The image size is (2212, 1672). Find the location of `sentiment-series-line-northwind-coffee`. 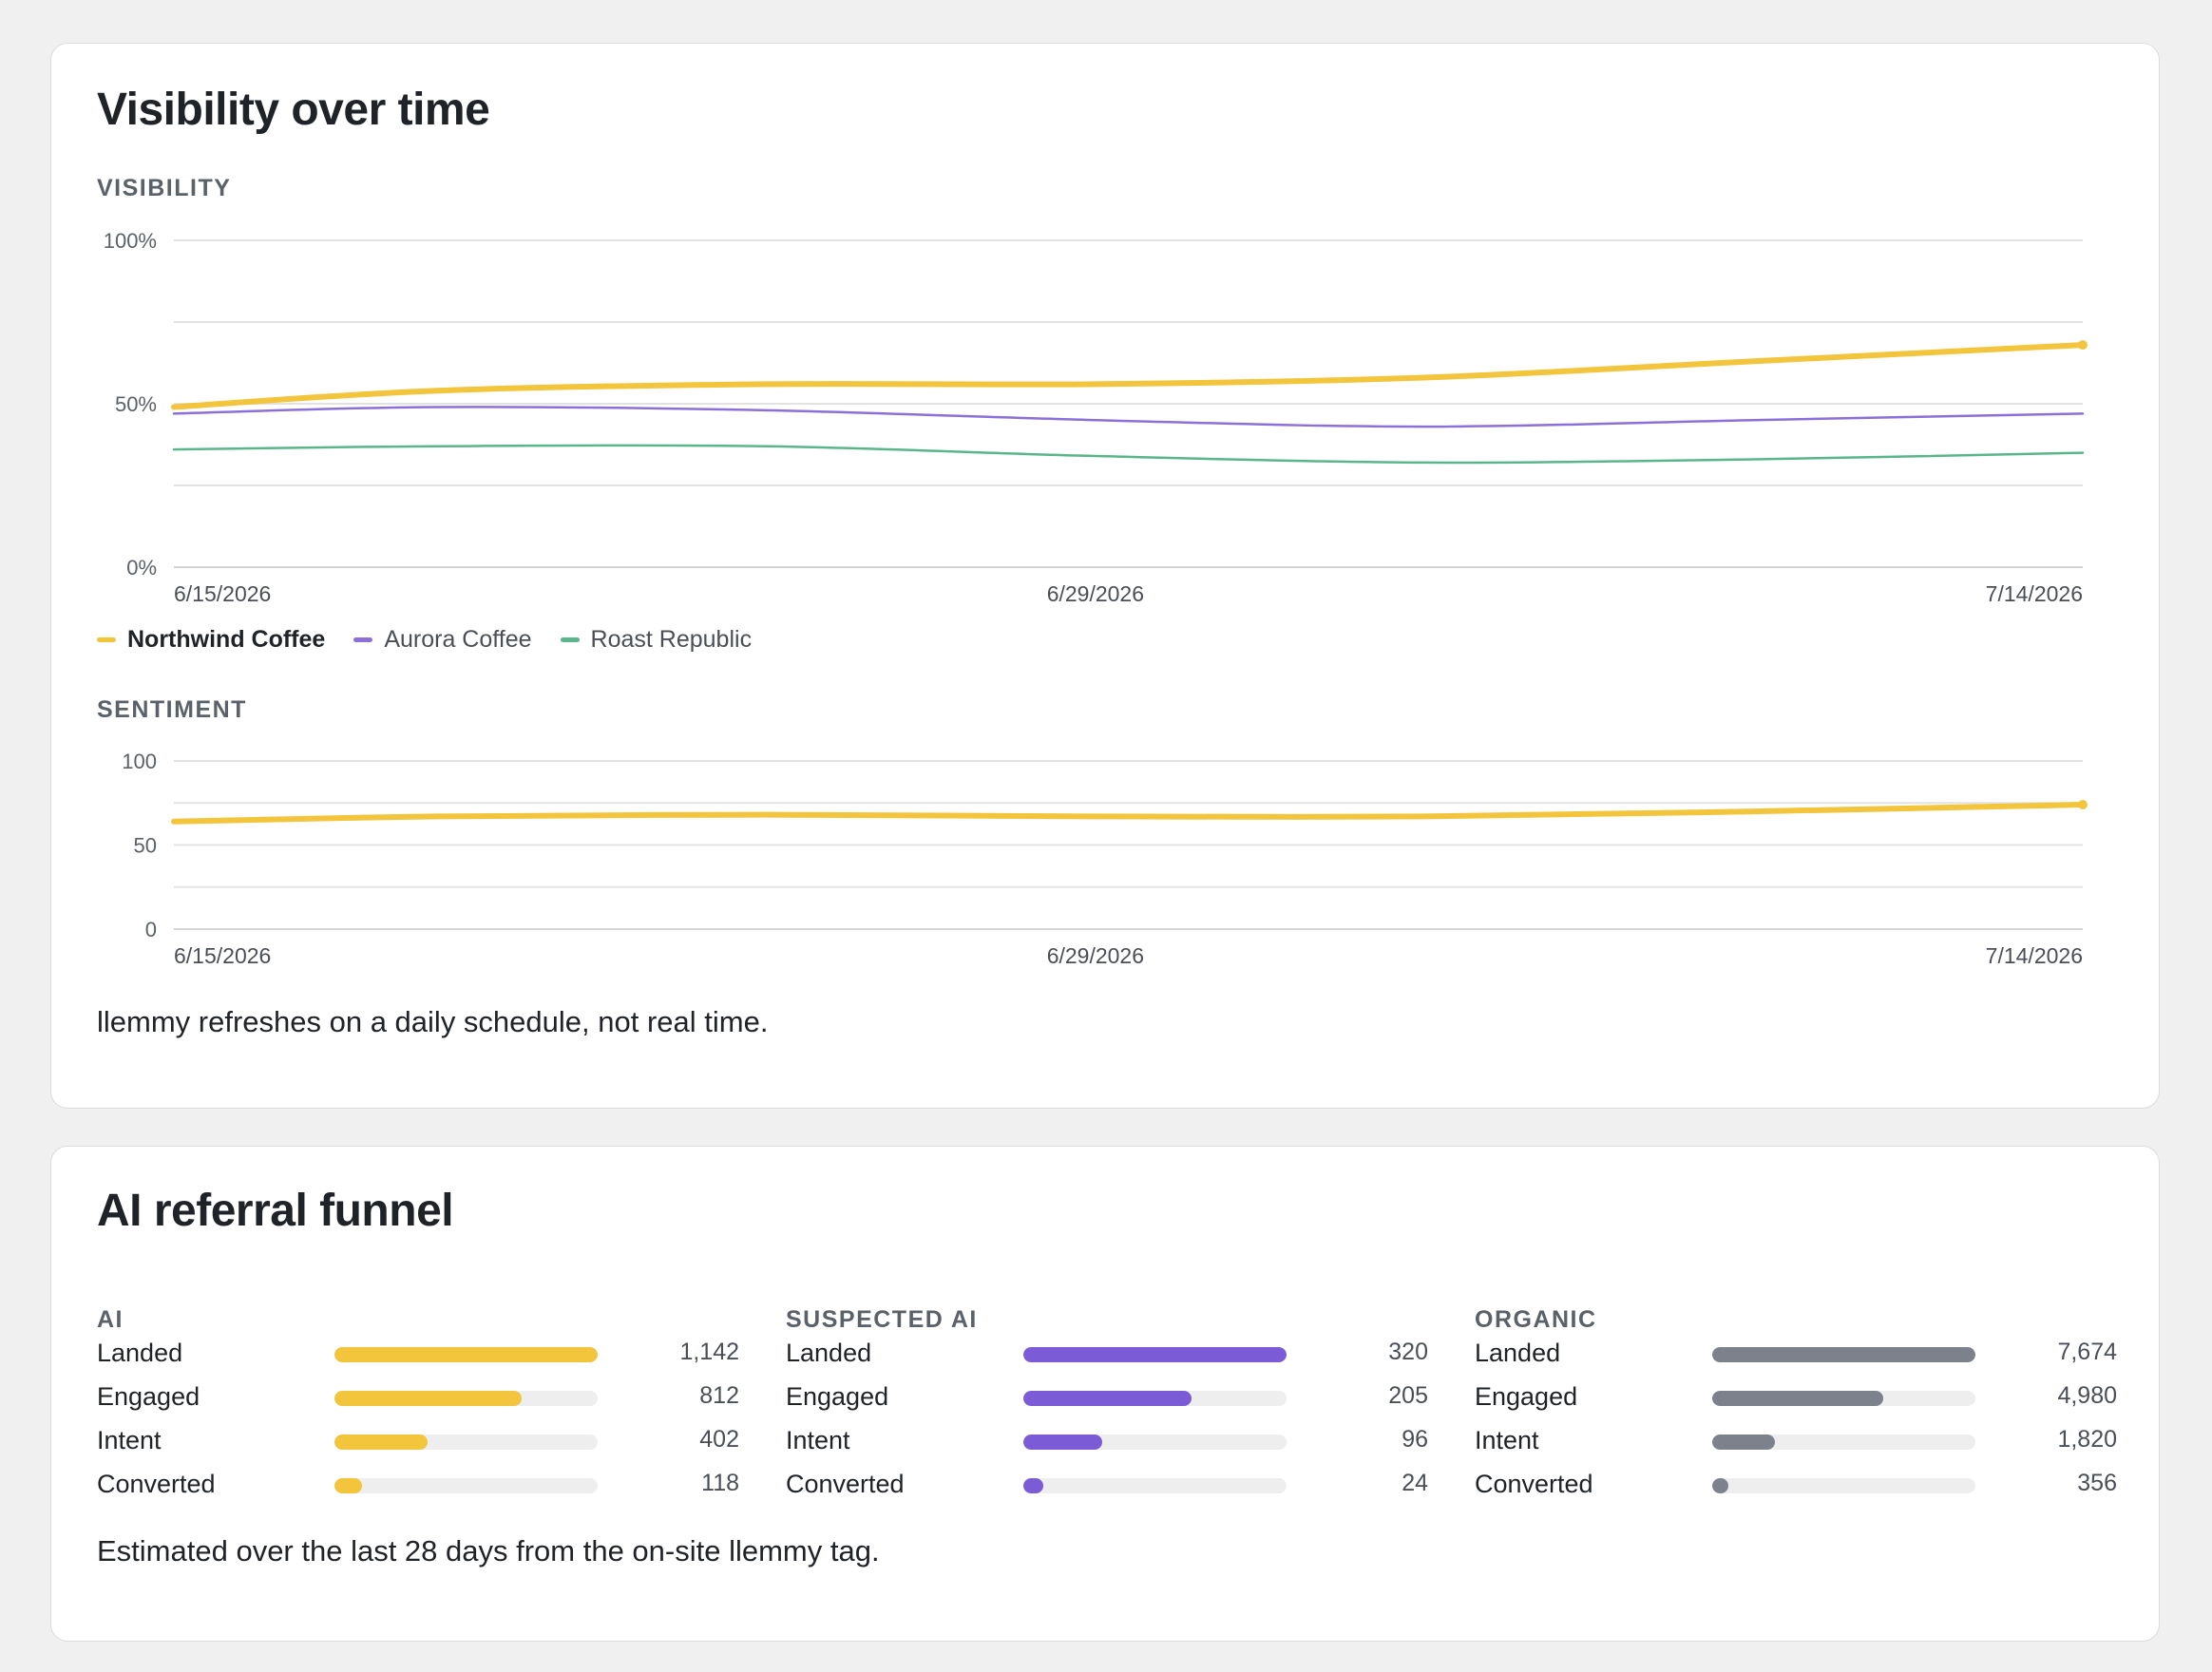

sentiment-series-line-northwind-coffee is located at coordinates (1128, 813).